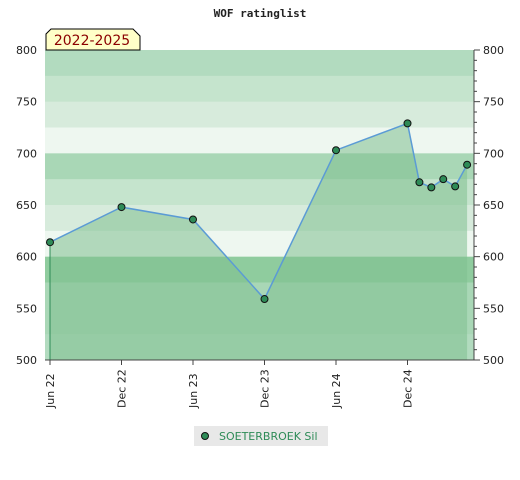  I want to click on period-badge-label: 2022-2025, so click(92, 41).